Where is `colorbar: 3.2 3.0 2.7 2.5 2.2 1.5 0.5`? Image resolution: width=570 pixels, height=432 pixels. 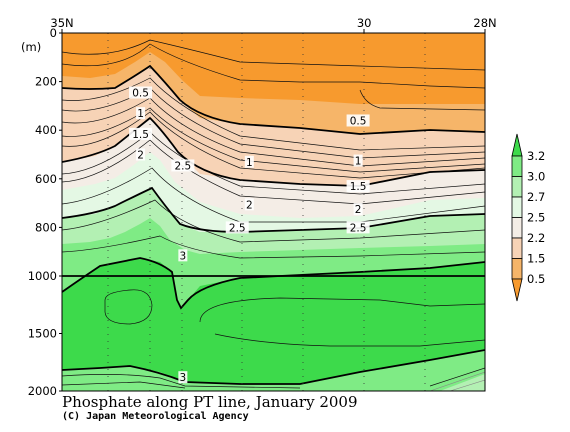
colorbar: 3.2 3.0 2.7 2.5 2.2 1.5 0.5 is located at coordinates (528, 217).